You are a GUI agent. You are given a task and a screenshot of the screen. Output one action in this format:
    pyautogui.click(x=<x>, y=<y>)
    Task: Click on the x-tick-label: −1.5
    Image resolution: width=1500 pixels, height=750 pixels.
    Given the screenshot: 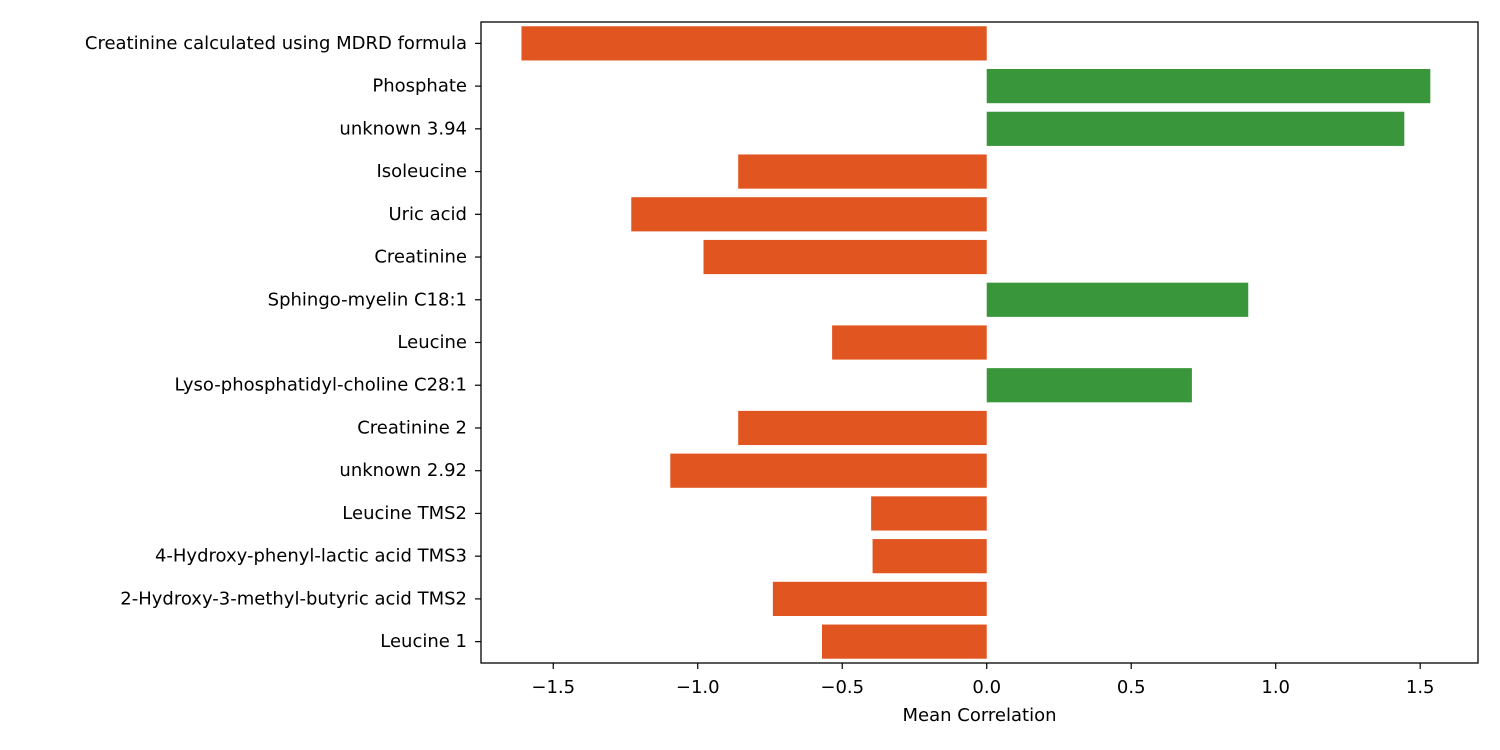 What is the action you would take?
    pyautogui.click(x=553, y=687)
    